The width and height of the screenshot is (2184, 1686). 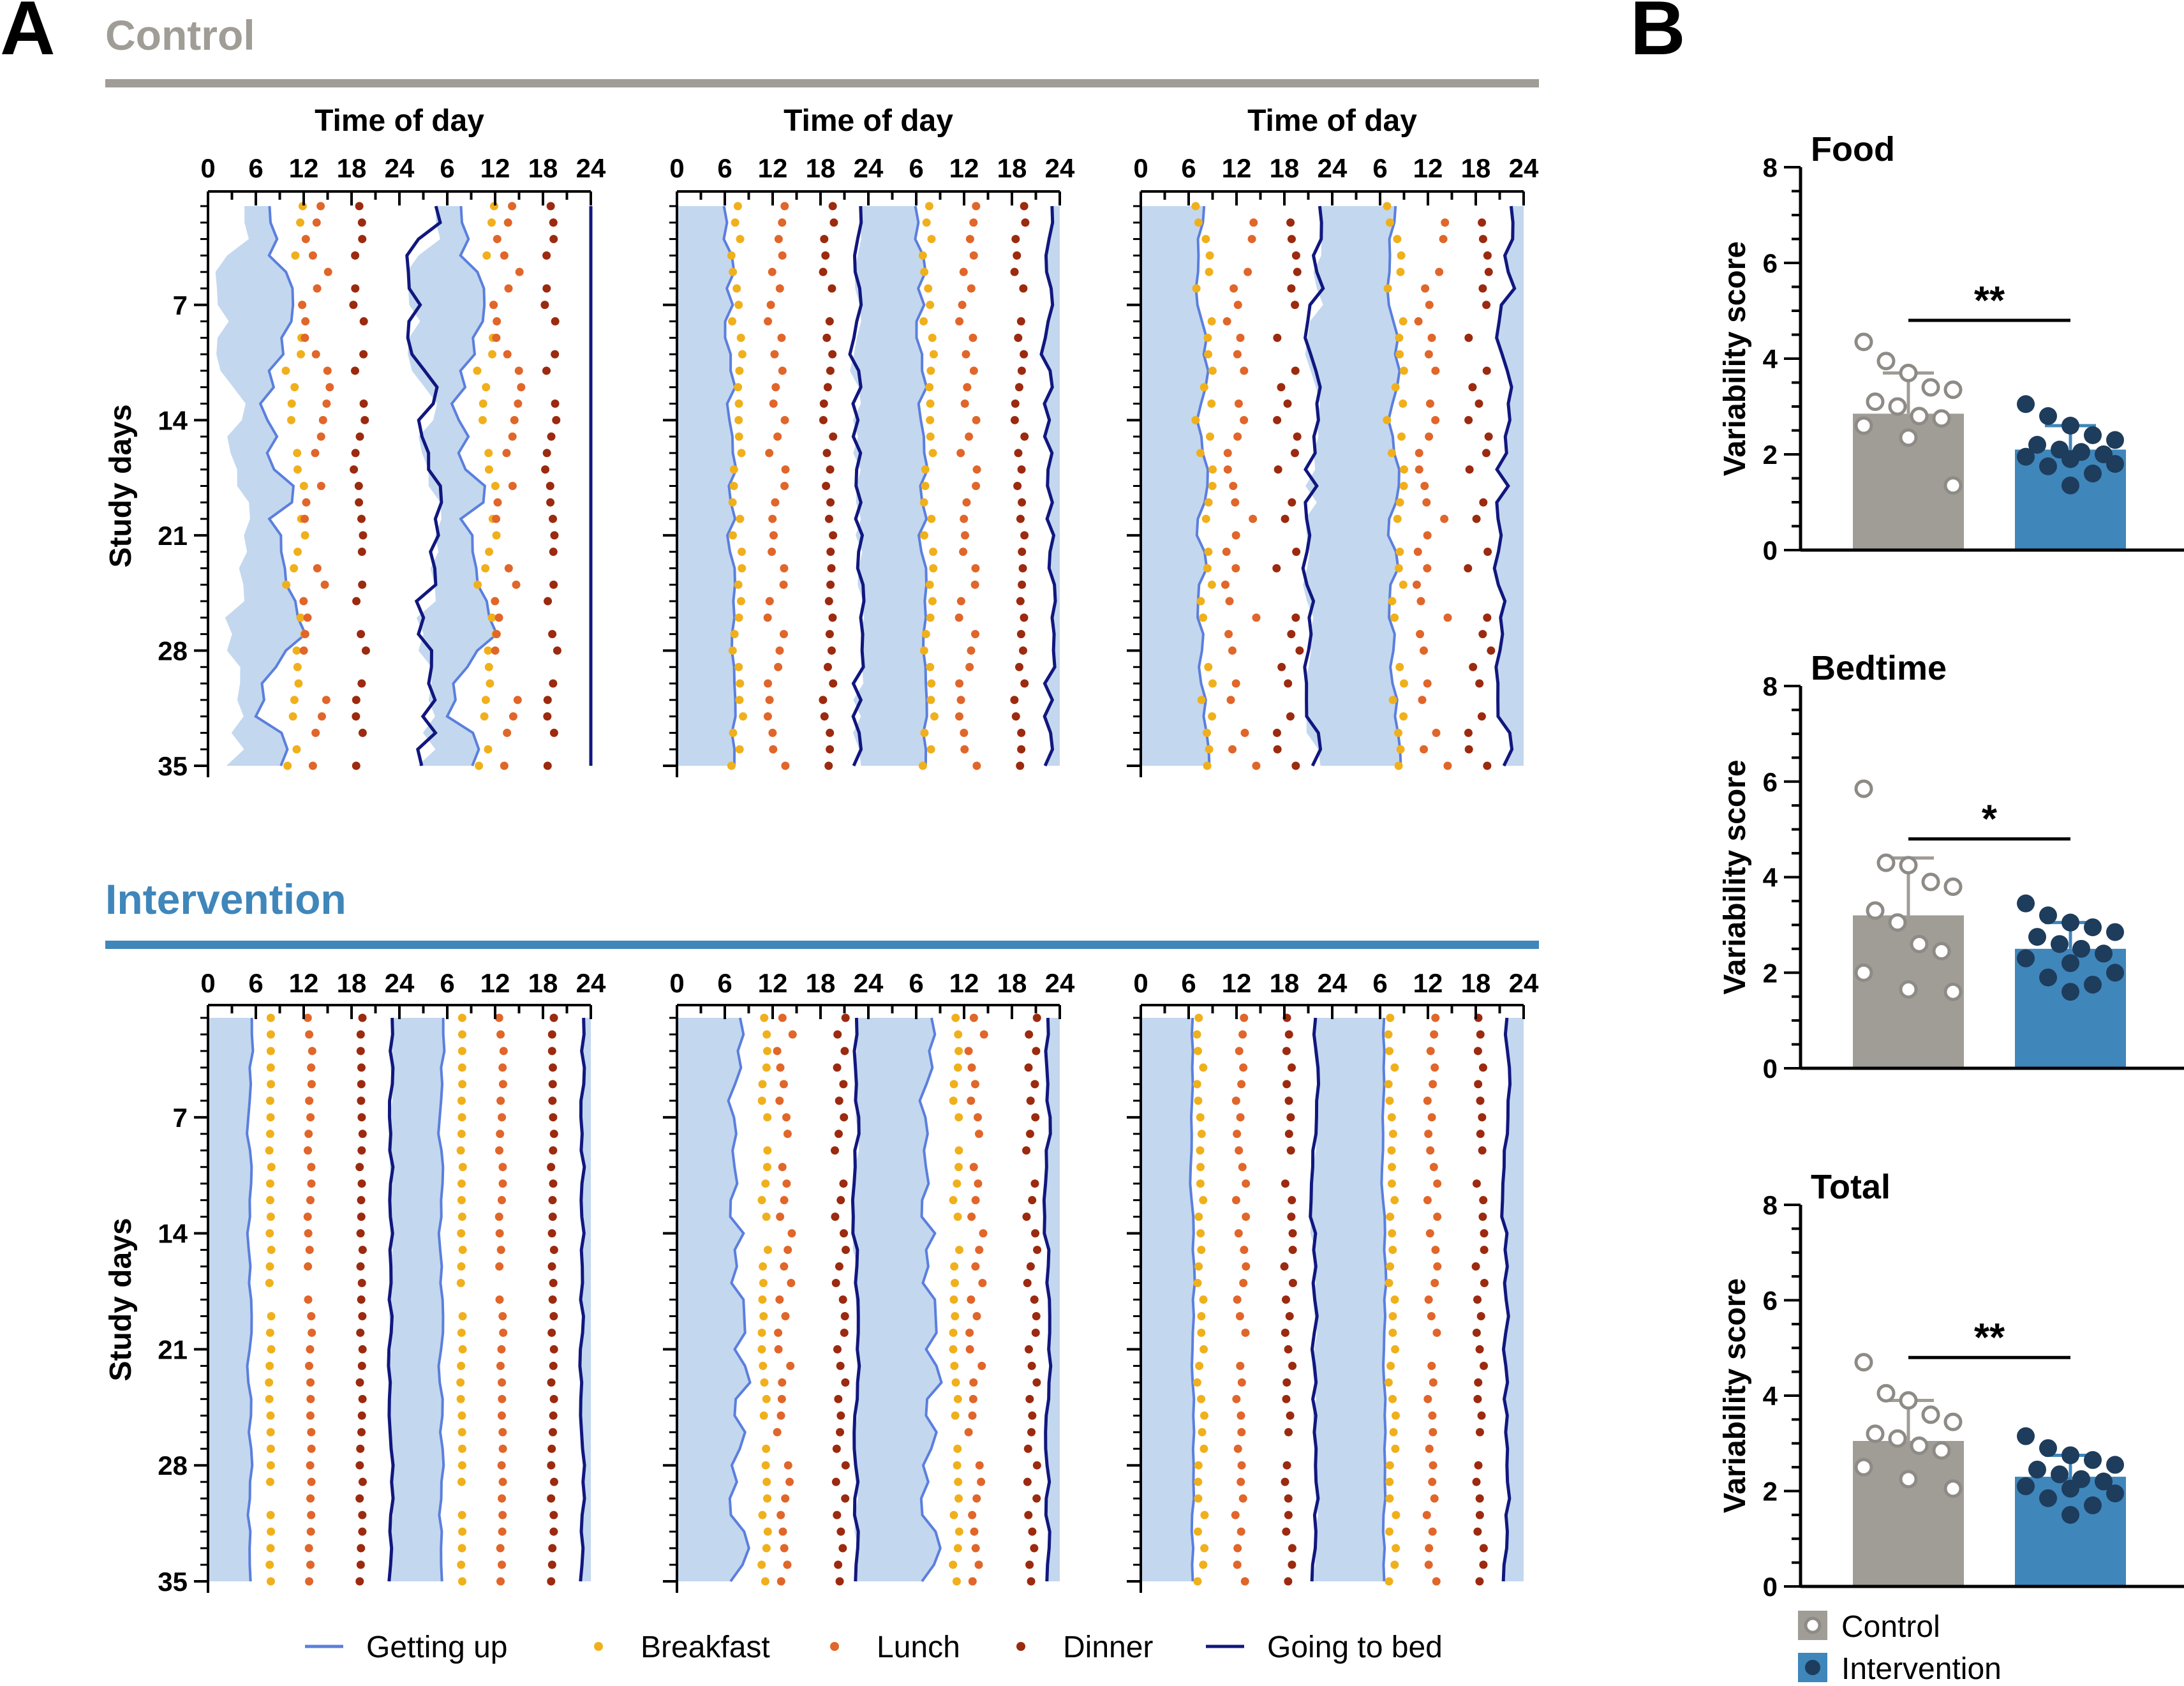 I want to click on y-tick-label: 35, so click(x=173, y=1582).